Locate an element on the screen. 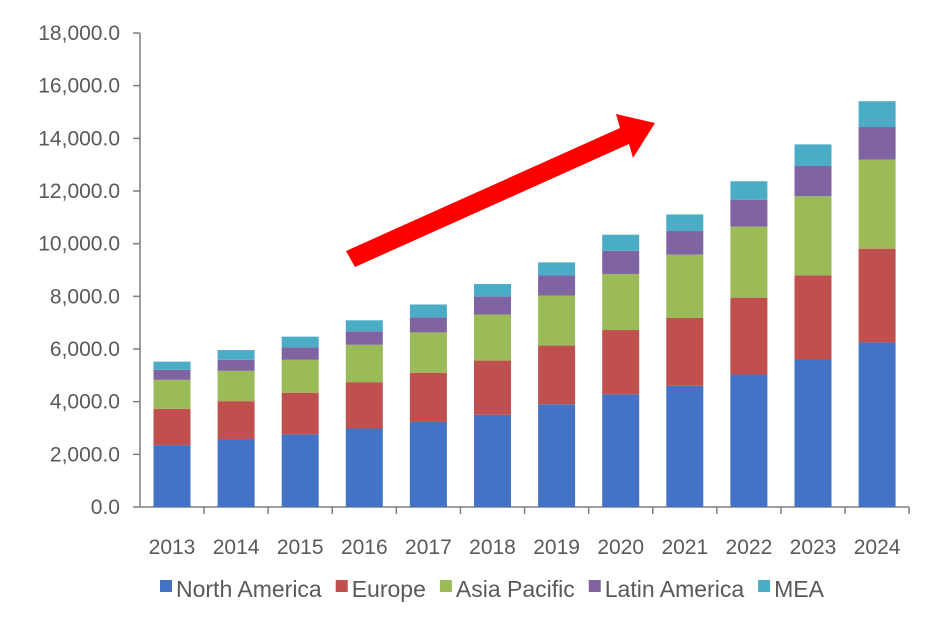  y-tick-label: 2,000.0 is located at coordinates (85, 454).